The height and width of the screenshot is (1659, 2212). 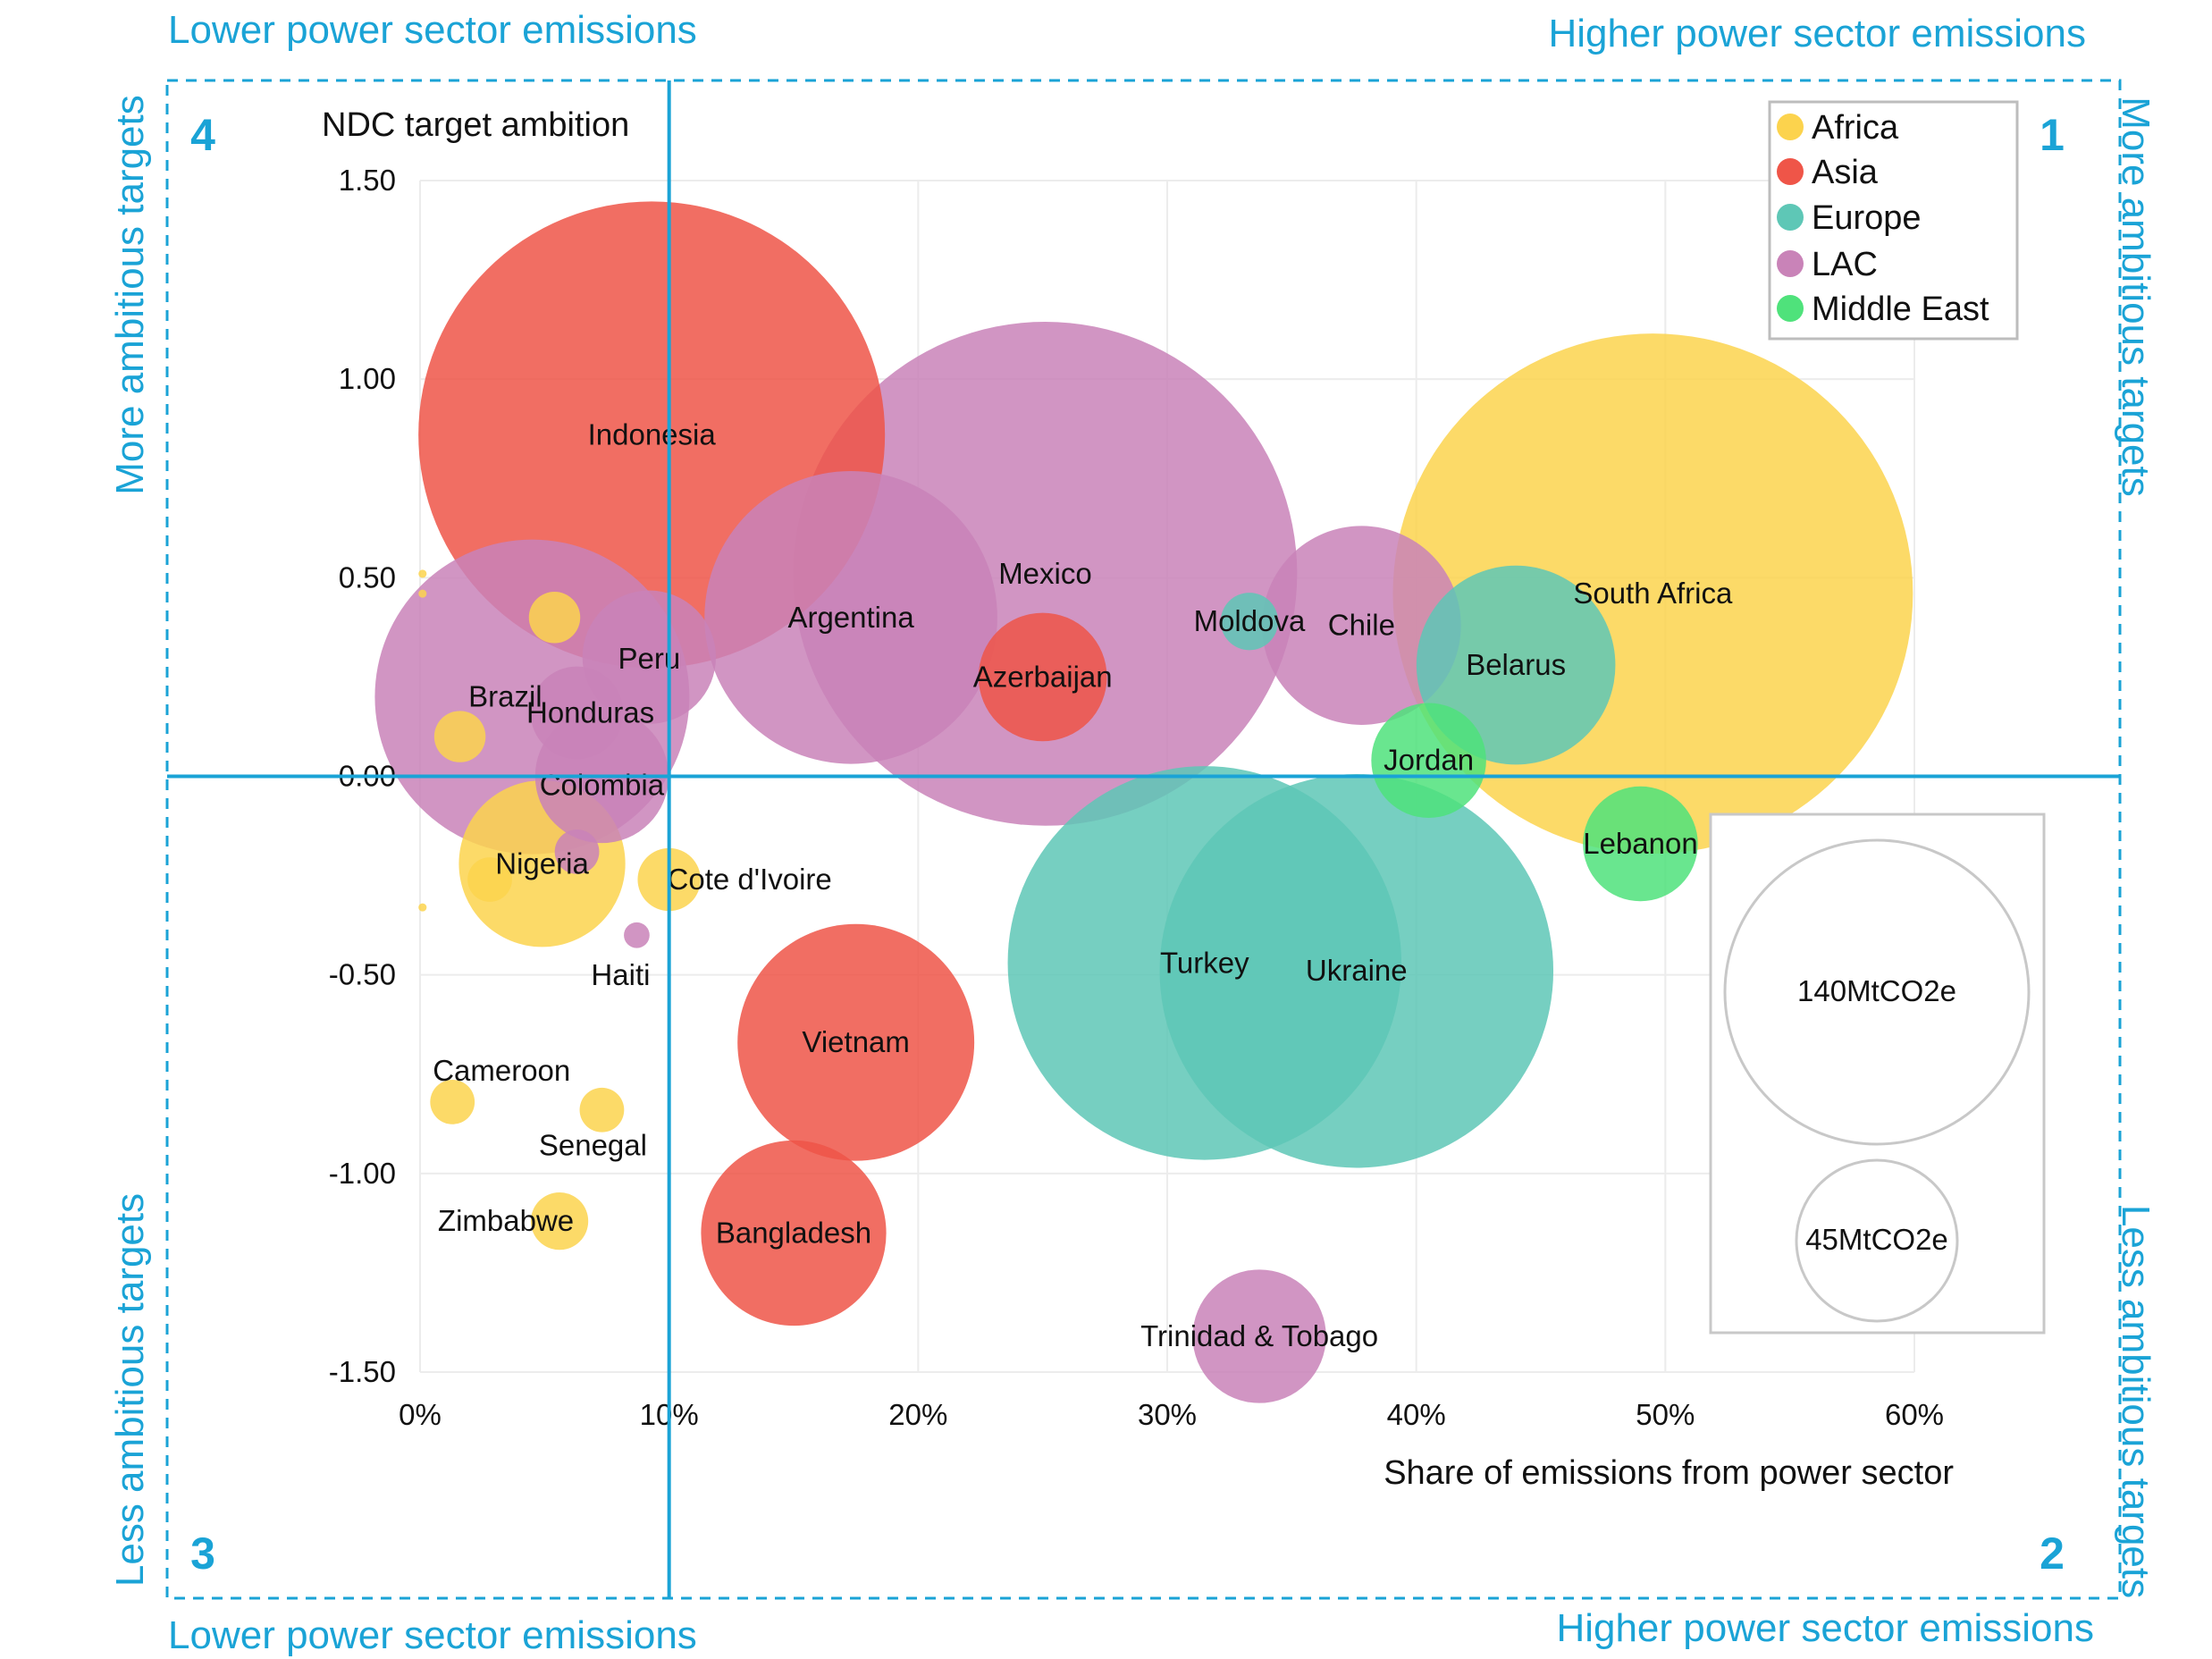 What do you see at coordinates (130, 295) in the screenshot?
I see `side-label-left-top: More ambitious targets` at bounding box center [130, 295].